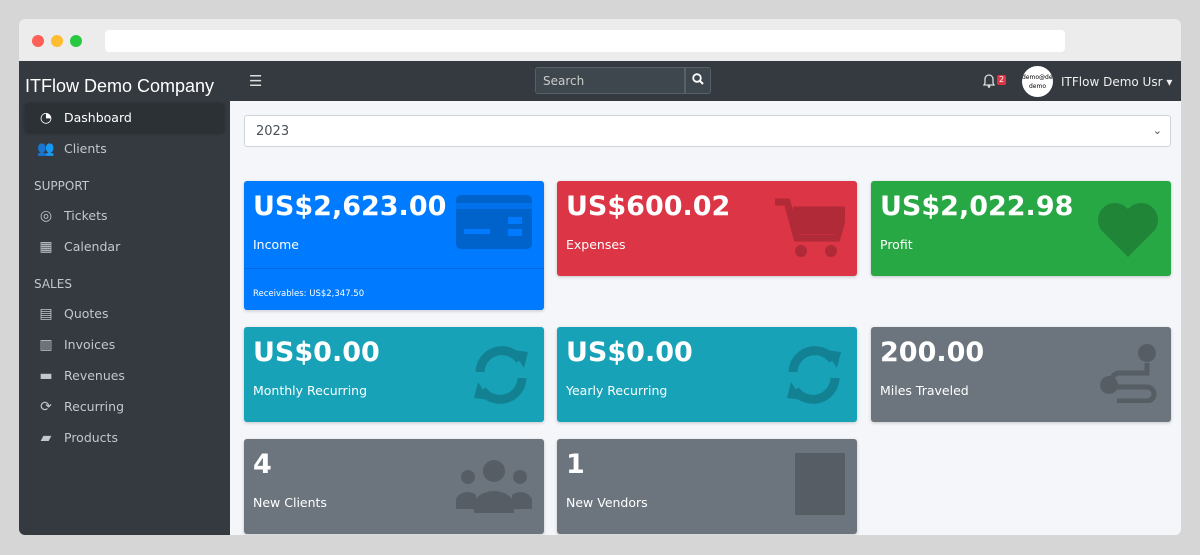 This screenshot has width=1200, height=555. I want to click on sidebar-item-quotes: ▤ Quotes, so click(124, 313).